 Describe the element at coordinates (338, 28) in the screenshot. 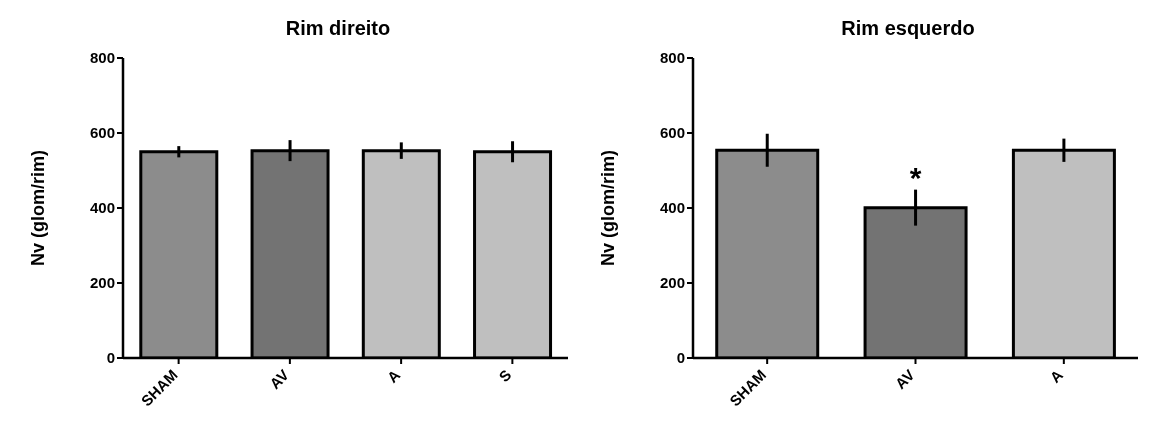

I see `chart-title: Rim direito` at that location.